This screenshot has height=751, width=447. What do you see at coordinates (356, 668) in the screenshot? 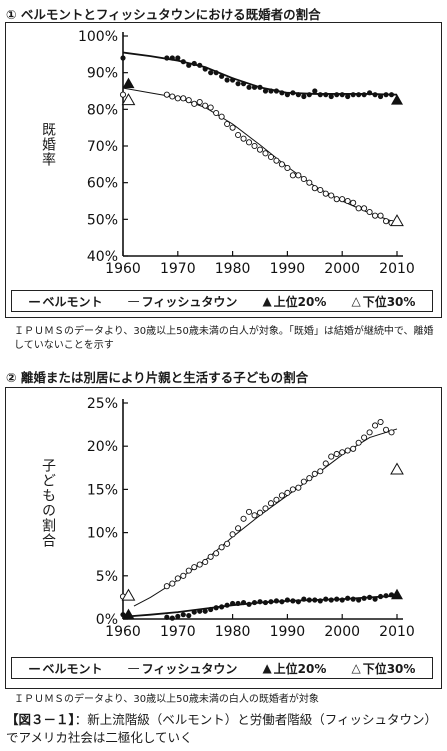
I see `open-triangle-icon: △` at bounding box center [356, 668].